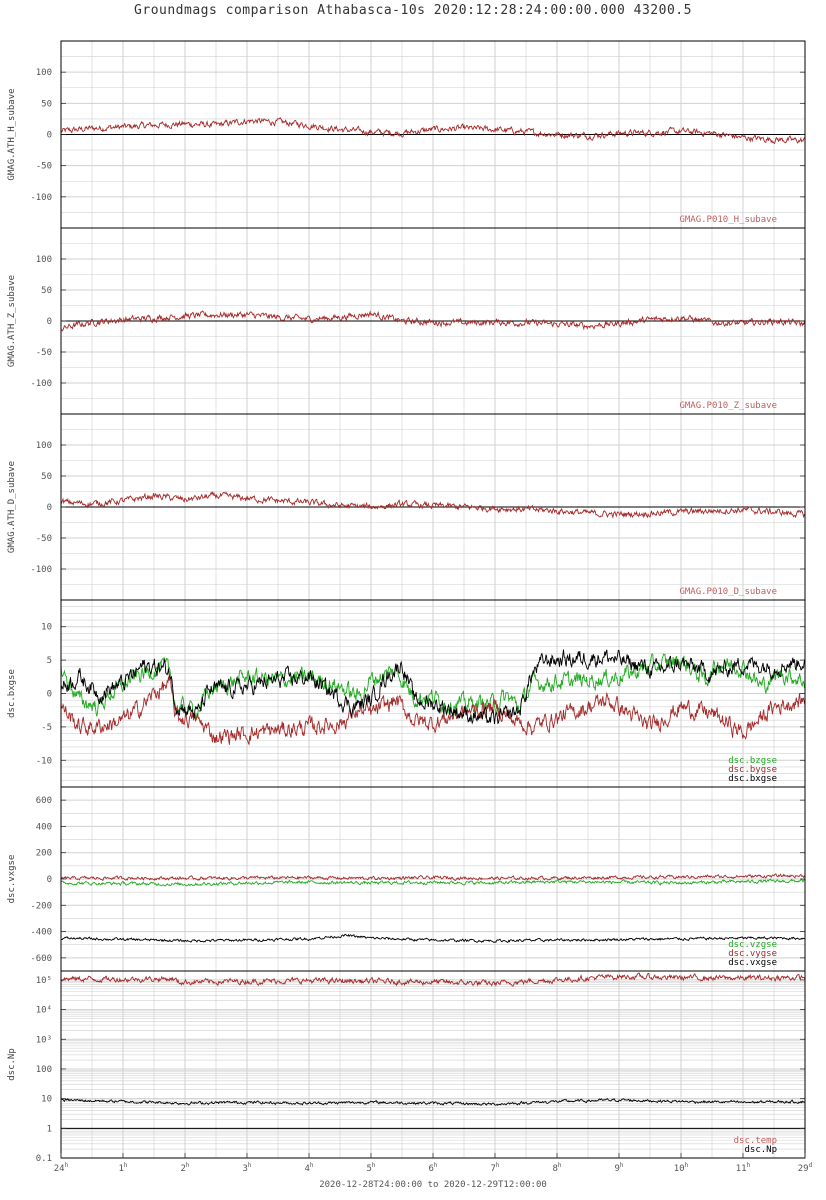 This screenshot has width=826, height=1200. What do you see at coordinates (41, 959) in the screenshot?
I see `y-tick-label: -600` at bounding box center [41, 959].